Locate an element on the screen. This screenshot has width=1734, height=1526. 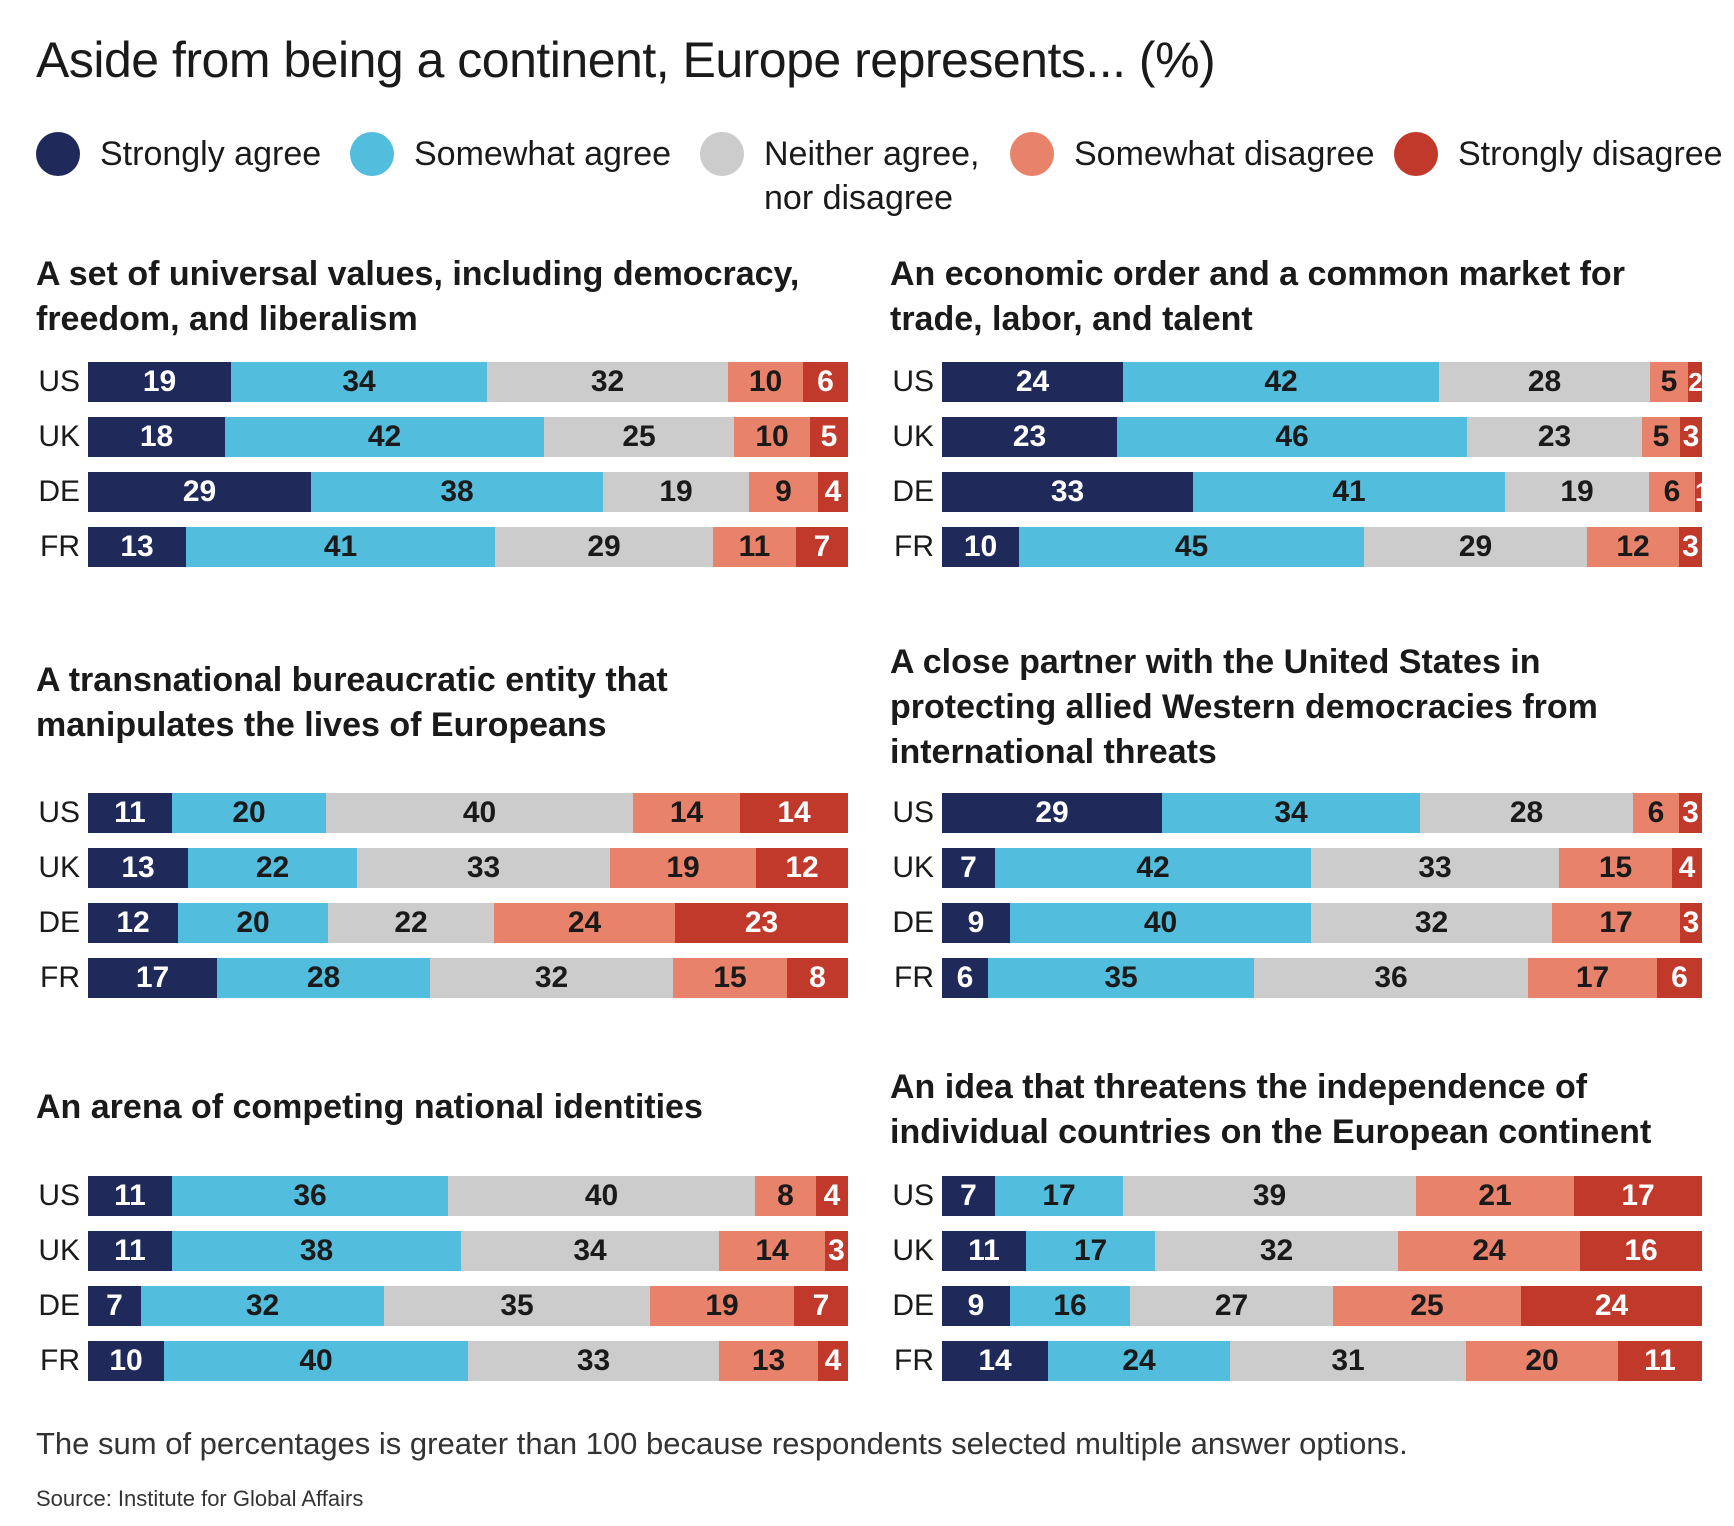
stacked-bar: 7 42 33 15 4 is located at coordinates (1322, 868).